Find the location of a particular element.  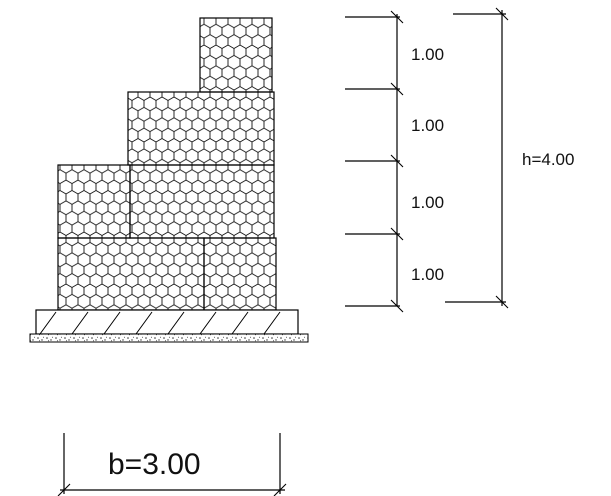

segment-label-2: 1.00 is located at coordinates (427, 125).